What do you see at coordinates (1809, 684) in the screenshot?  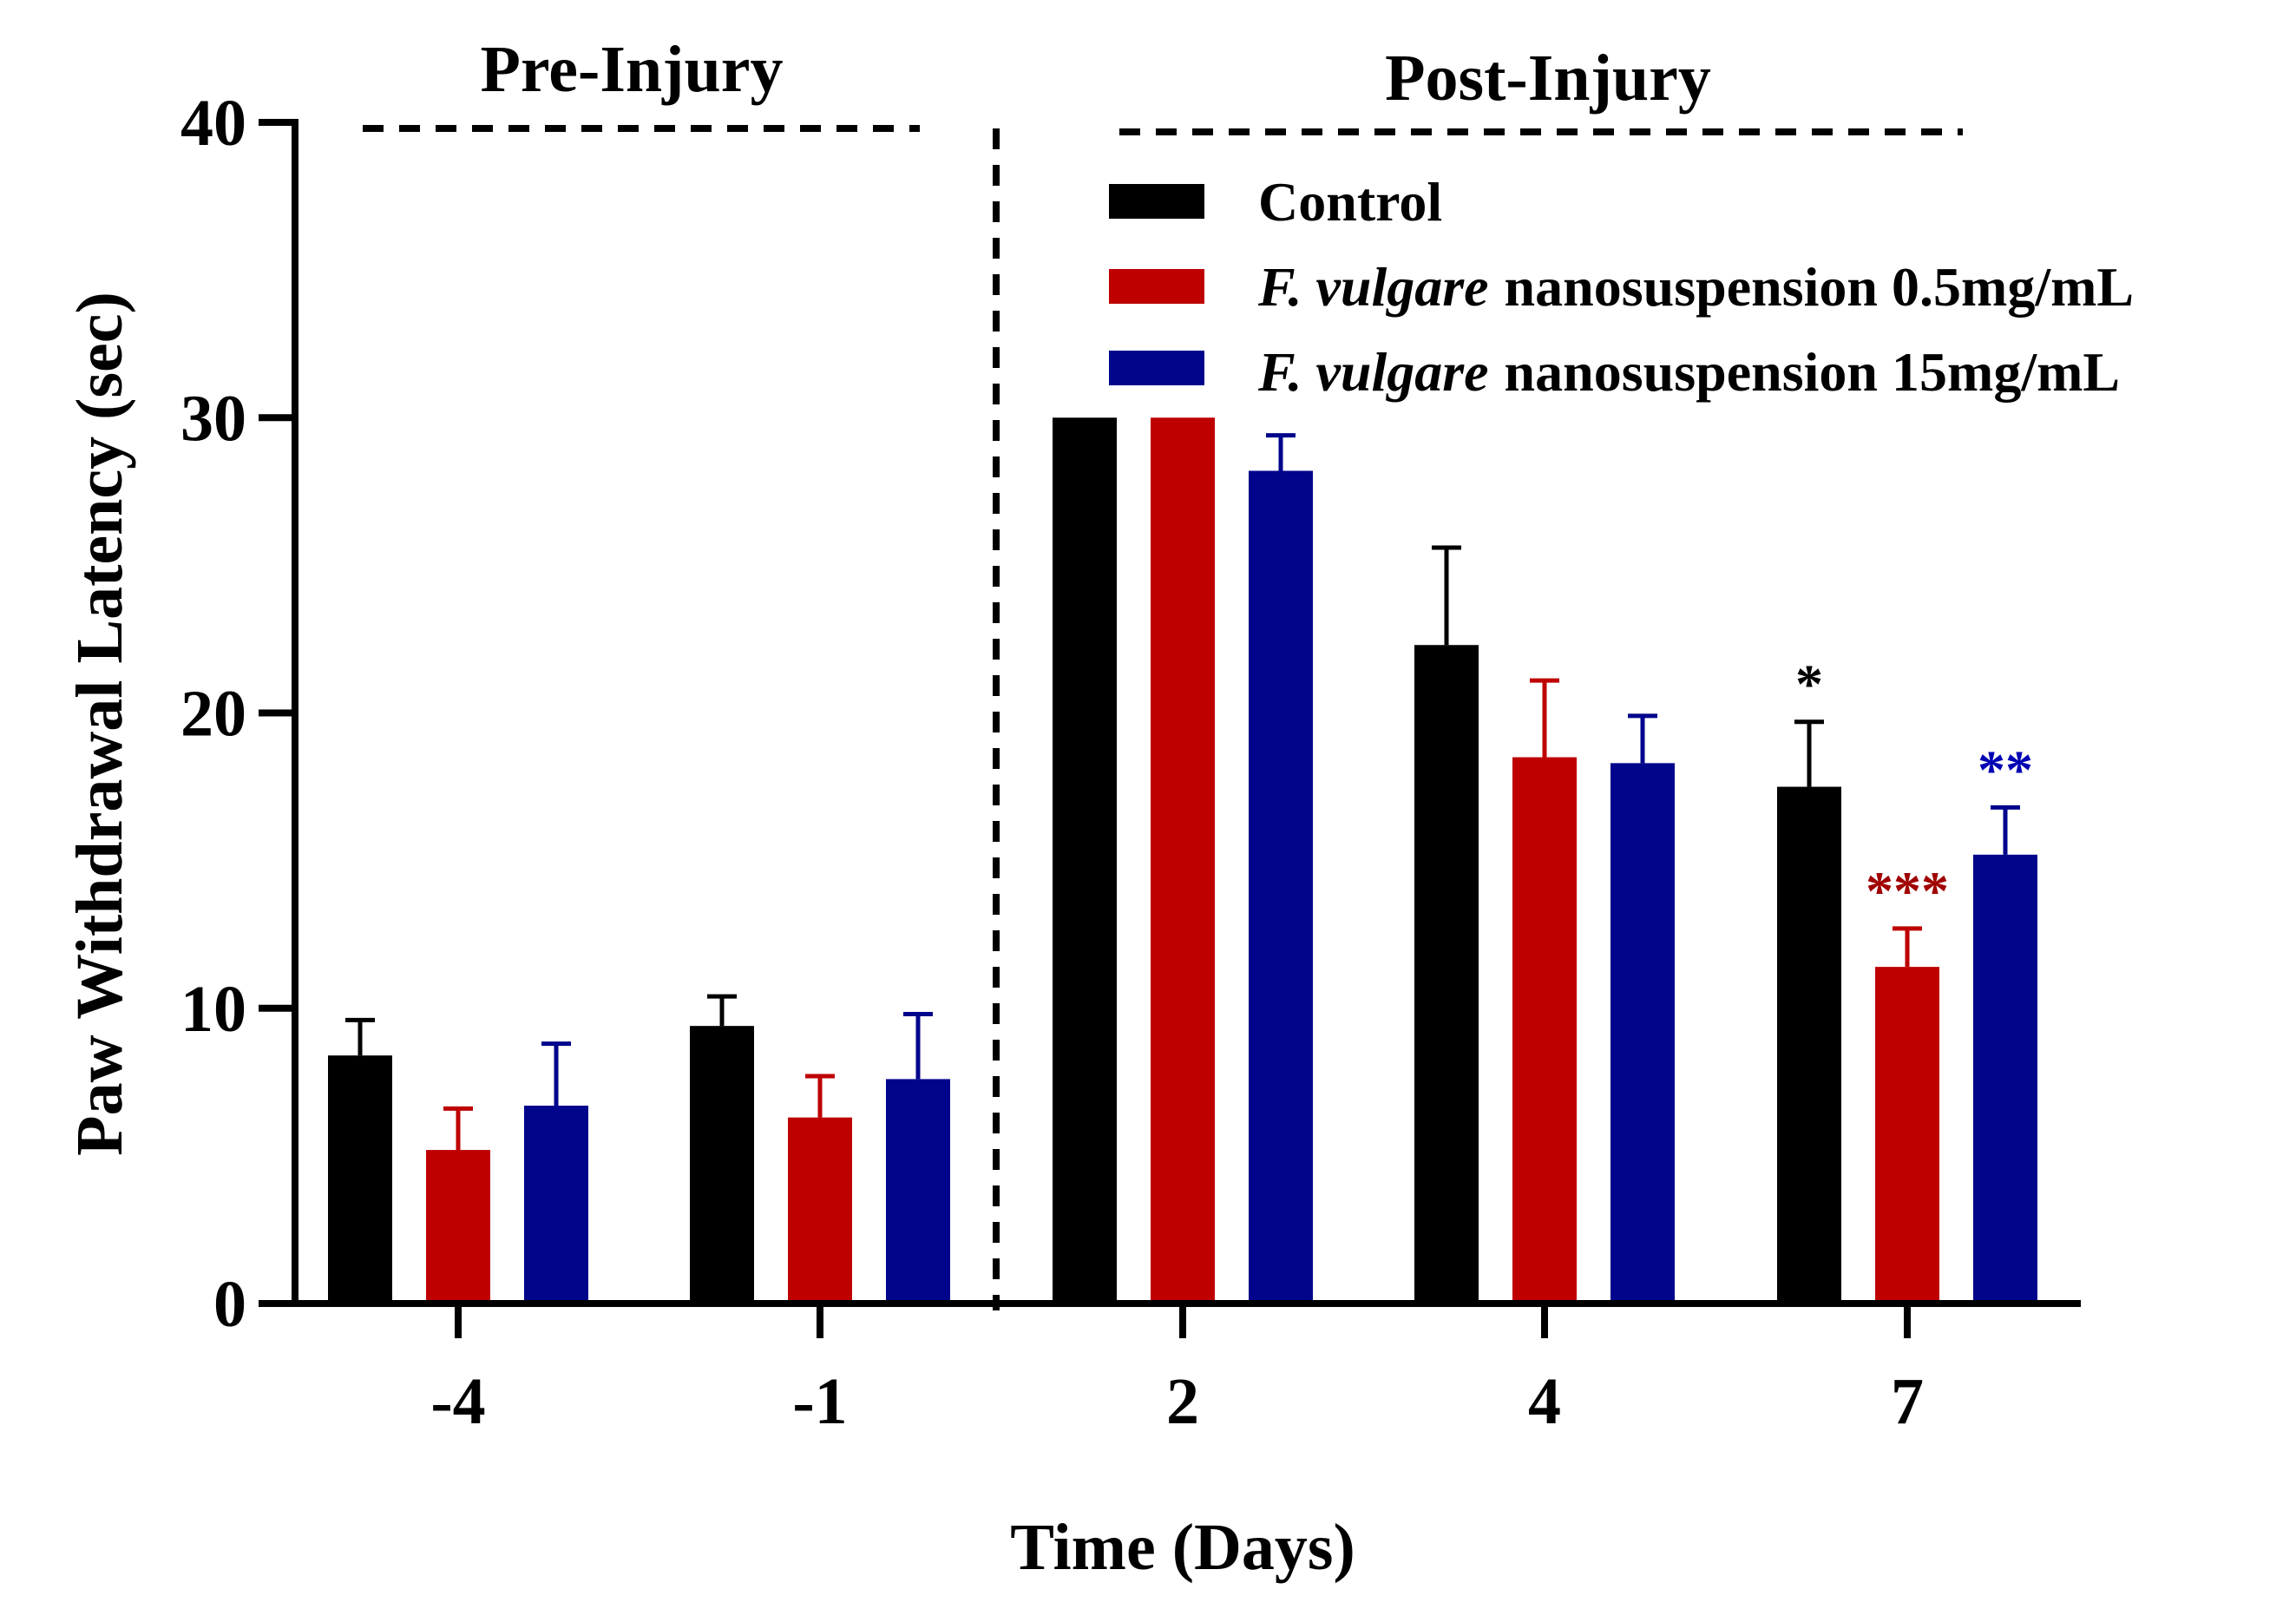 I see `significance-mark-s0-7: *` at bounding box center [1809, 684].